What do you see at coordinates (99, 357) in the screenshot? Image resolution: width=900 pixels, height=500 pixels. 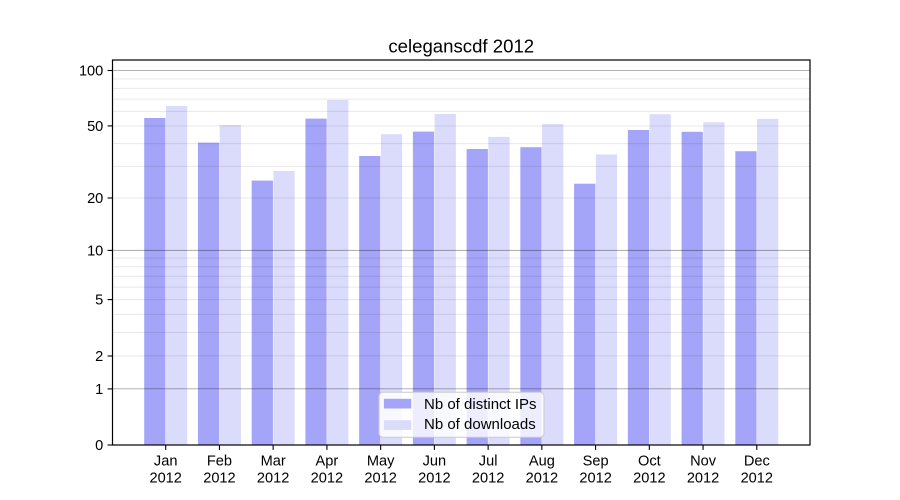 I see `svg-text: 2` at bounding box center [99, 357].